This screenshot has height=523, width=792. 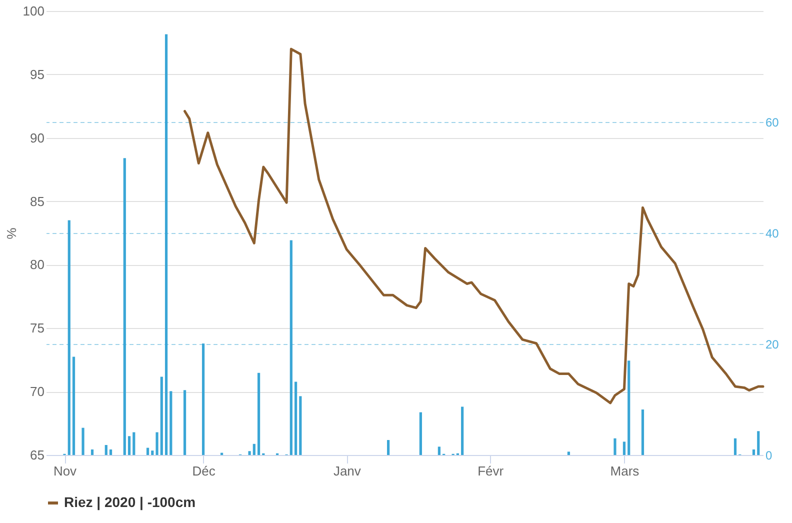 What do you see at coordinates (37, 201) in the screenshot?
I see `y-tick-label: 85` at bounding box center [37, 201].